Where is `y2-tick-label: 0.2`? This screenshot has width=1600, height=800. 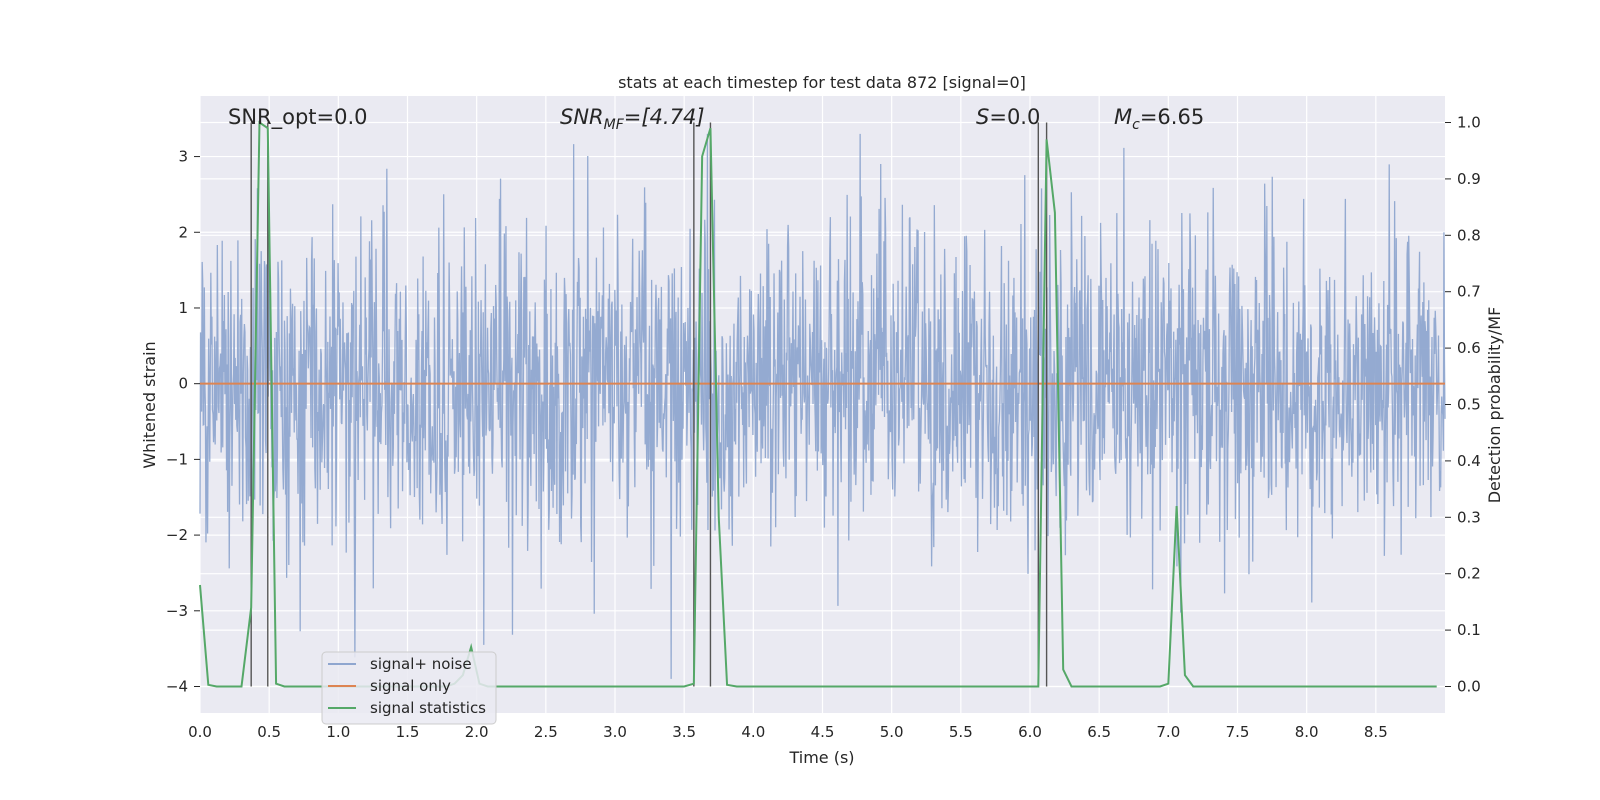
y2-tick-label: 0.2 is located at coordinates (1469, 574).